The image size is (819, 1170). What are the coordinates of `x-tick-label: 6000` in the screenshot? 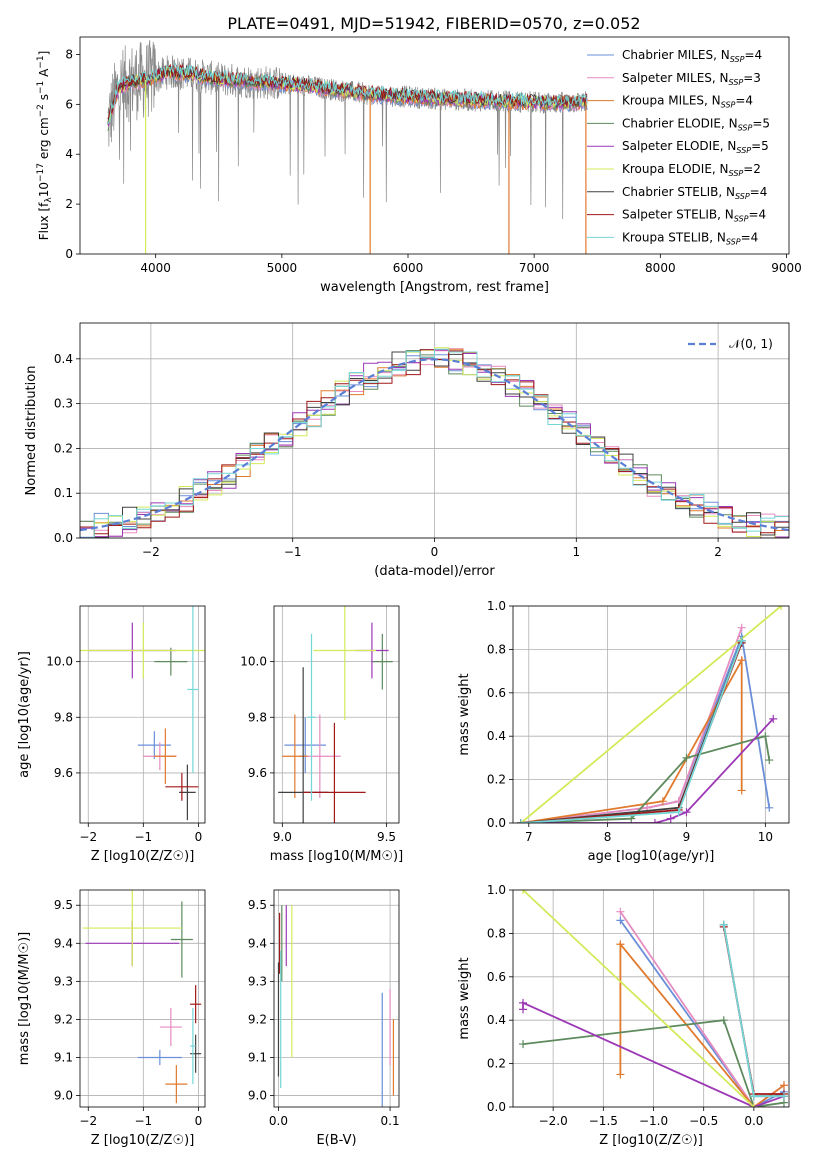 It's located at (408, 268).